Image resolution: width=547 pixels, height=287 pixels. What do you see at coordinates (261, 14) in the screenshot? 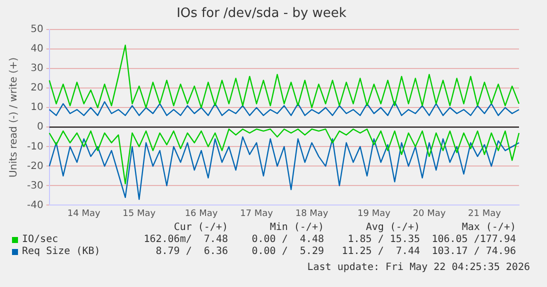
I see `chart-title: IOs for /dev/sda - by week` at bounding box center [261, 14].